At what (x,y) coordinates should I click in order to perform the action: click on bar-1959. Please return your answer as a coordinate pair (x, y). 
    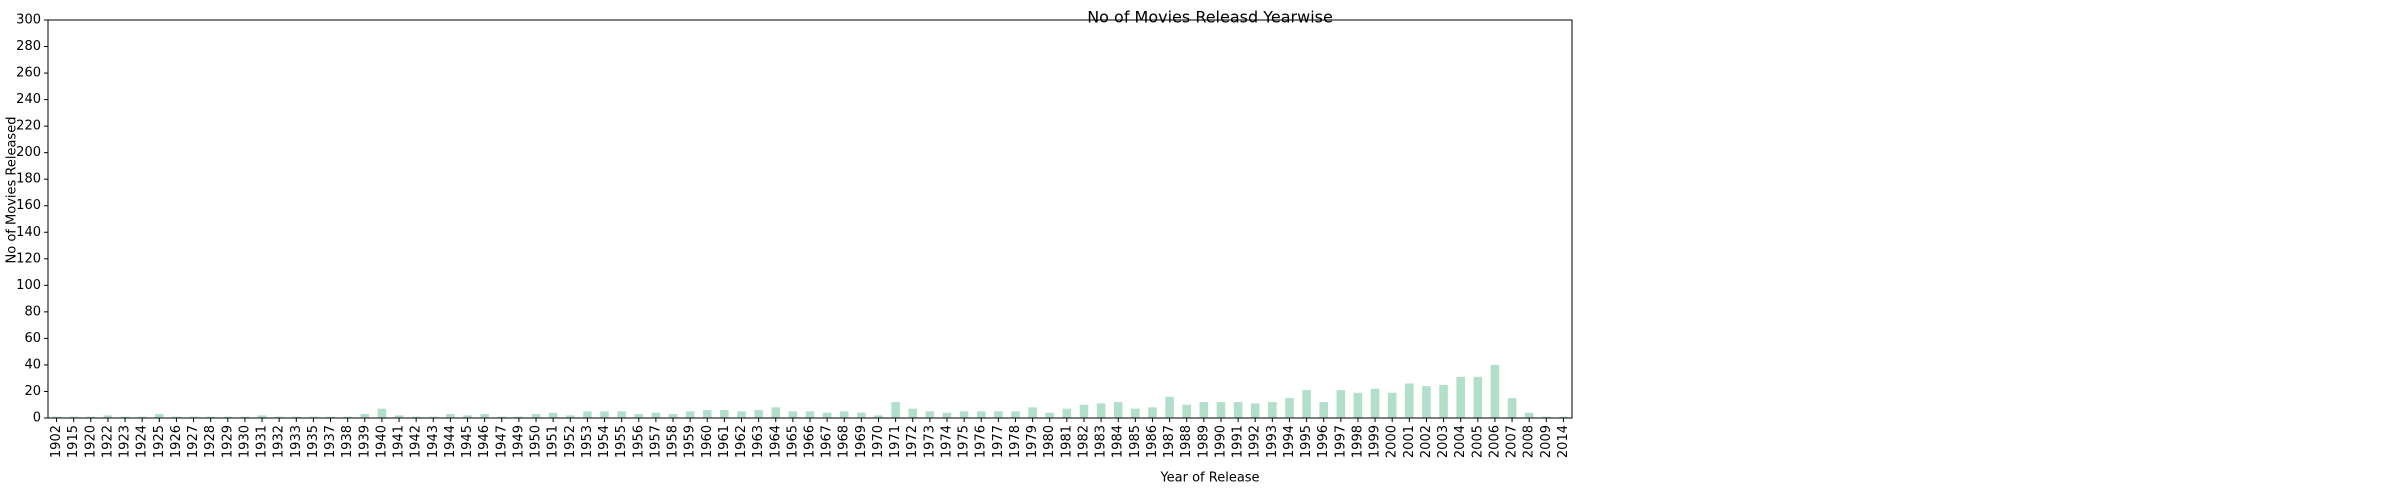
    Looking at the image, I should click on (690, 414).